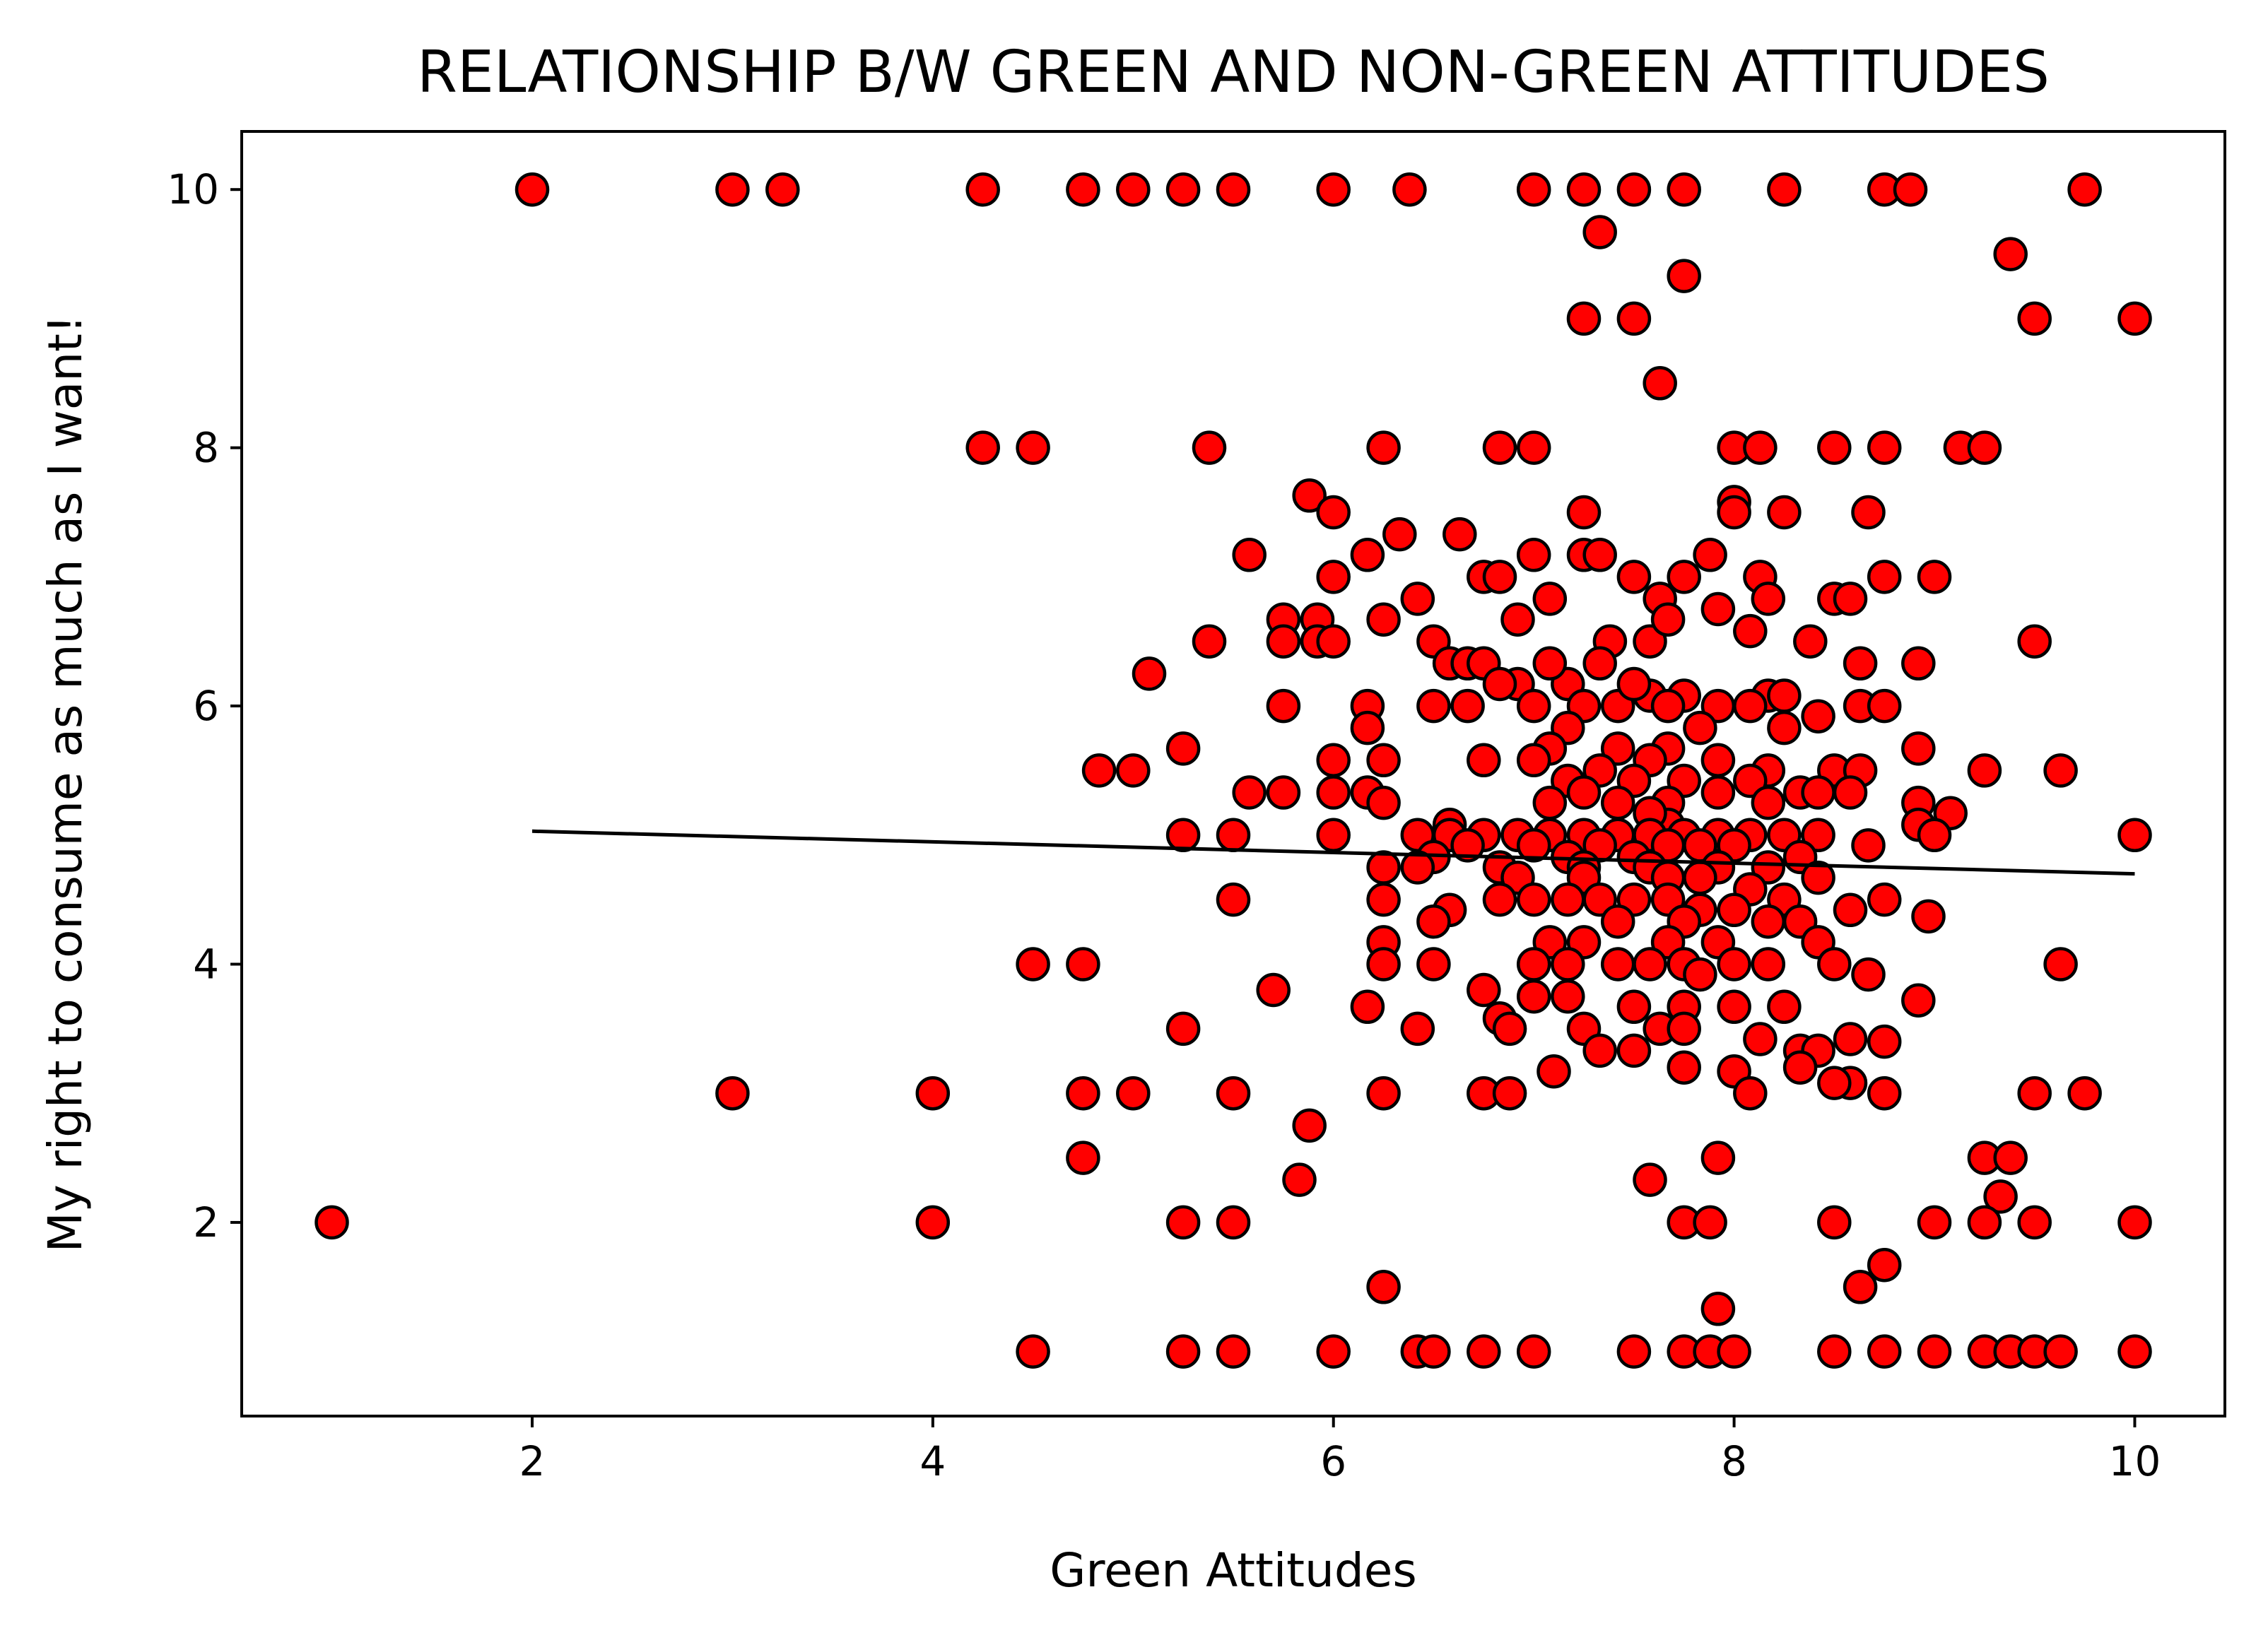  What do you see at coordinates (193, 189) in the screenshot?
I see `y-tick-label: 10` at bounding box center [193, 189].